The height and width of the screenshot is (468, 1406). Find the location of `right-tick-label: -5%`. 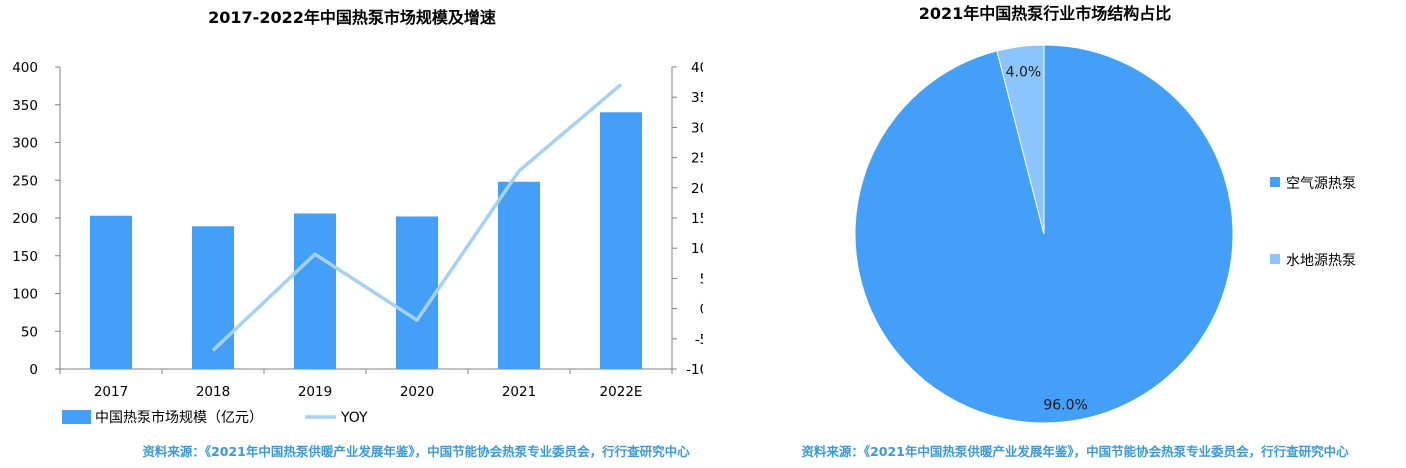

right-tick-label: -5% is located at coordinates (699, 340).